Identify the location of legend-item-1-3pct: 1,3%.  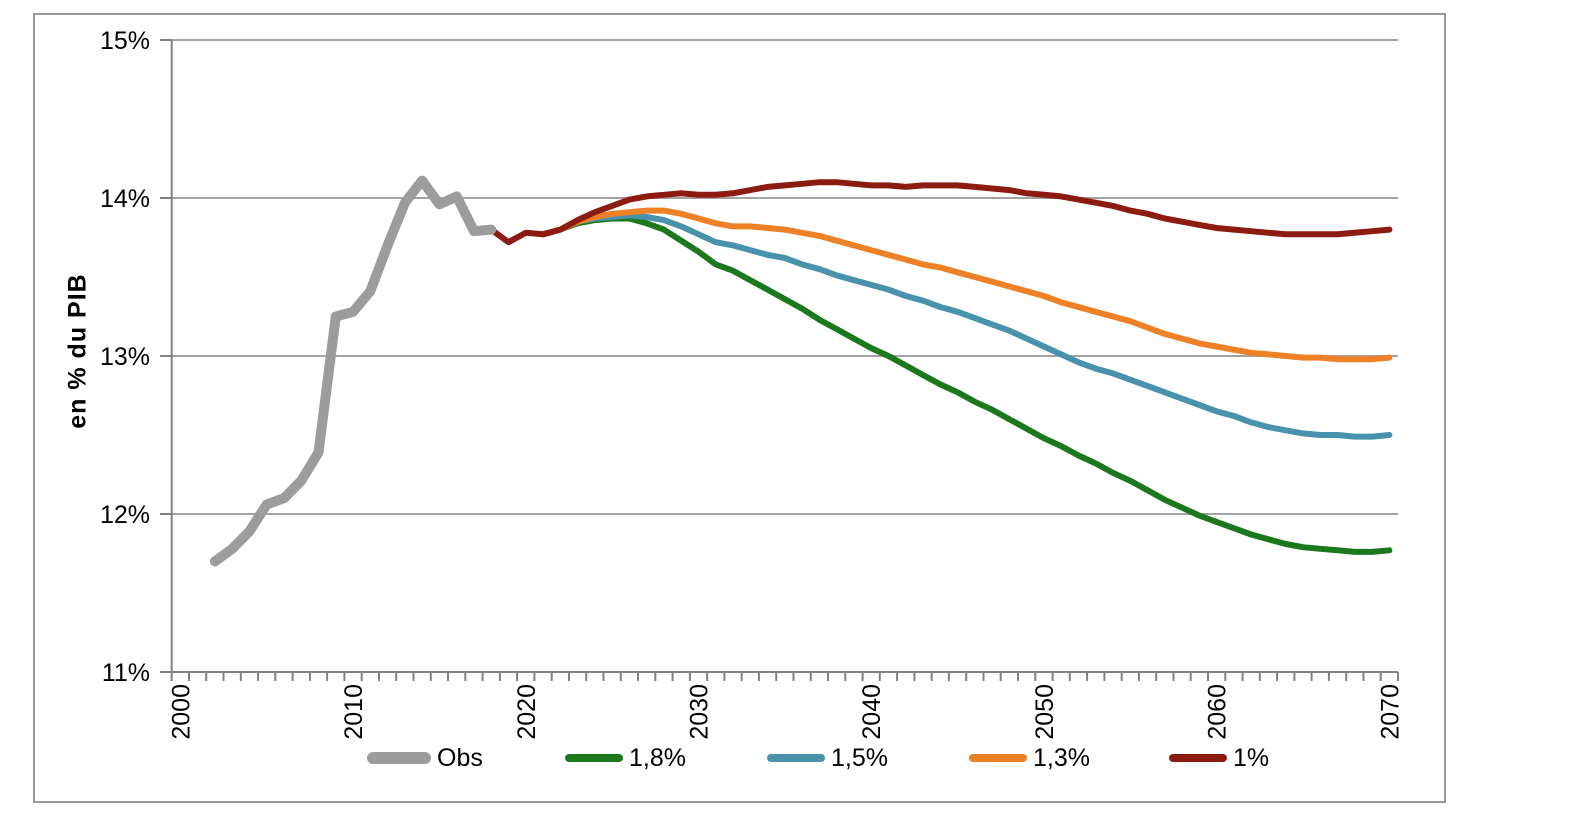
(1029, 758).